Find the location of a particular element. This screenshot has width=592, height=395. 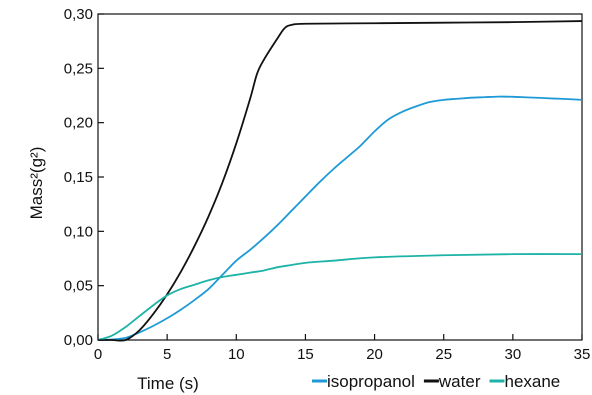

legend-label-hexane: hexane is located at coordinates (532, 381).